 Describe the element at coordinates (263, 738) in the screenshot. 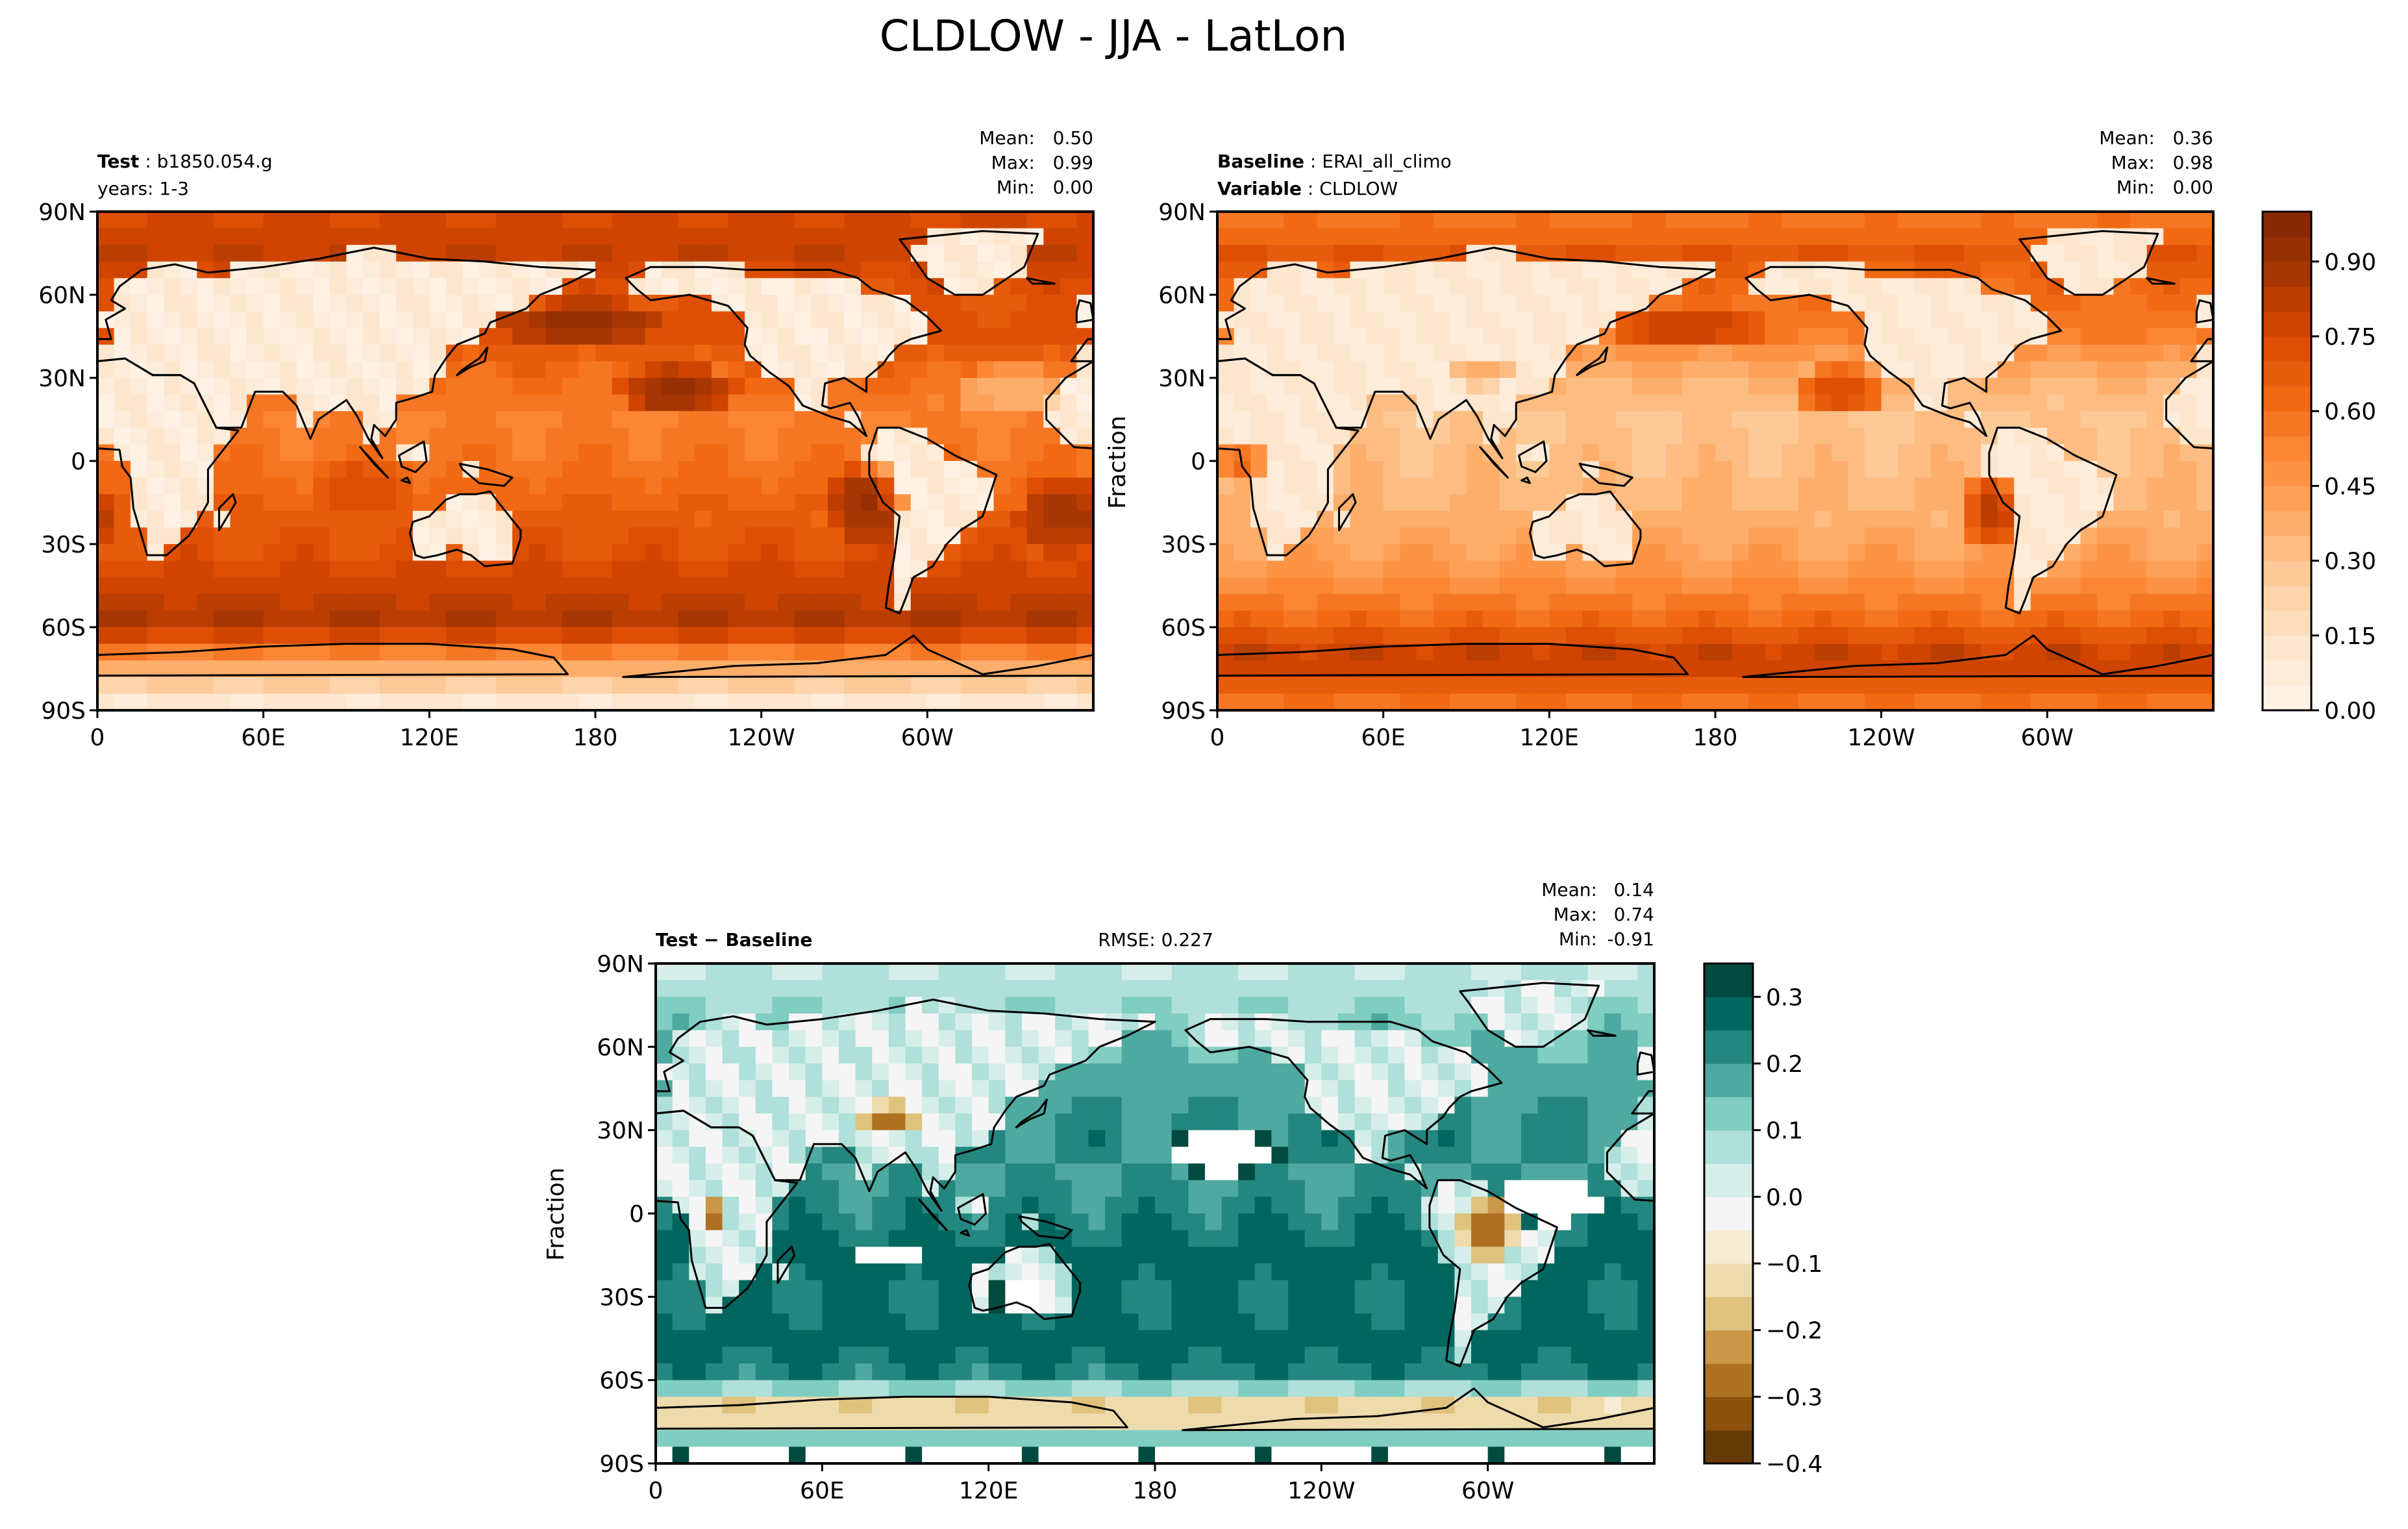

I see `x-tick-label: 60E` at that location.